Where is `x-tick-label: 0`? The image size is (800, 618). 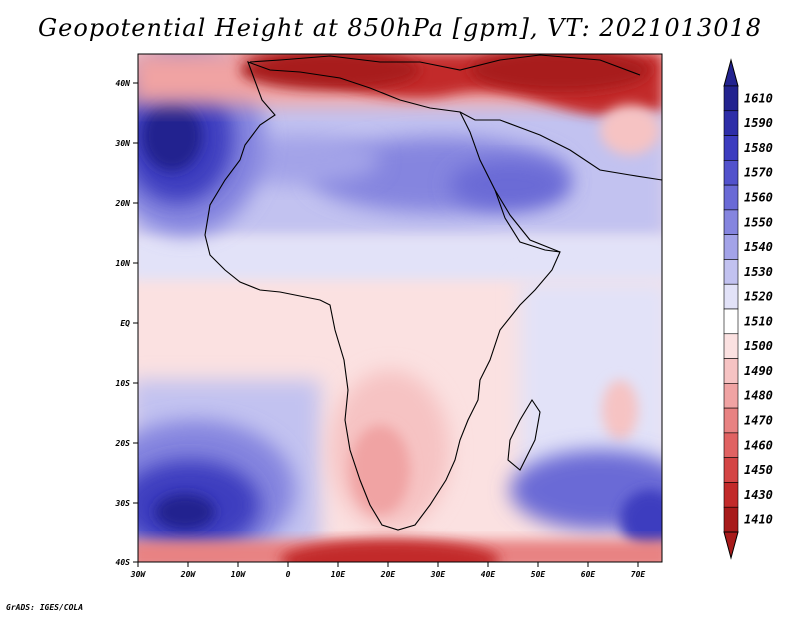 x-tick-label: 0 is located at coordinates (288, 574).